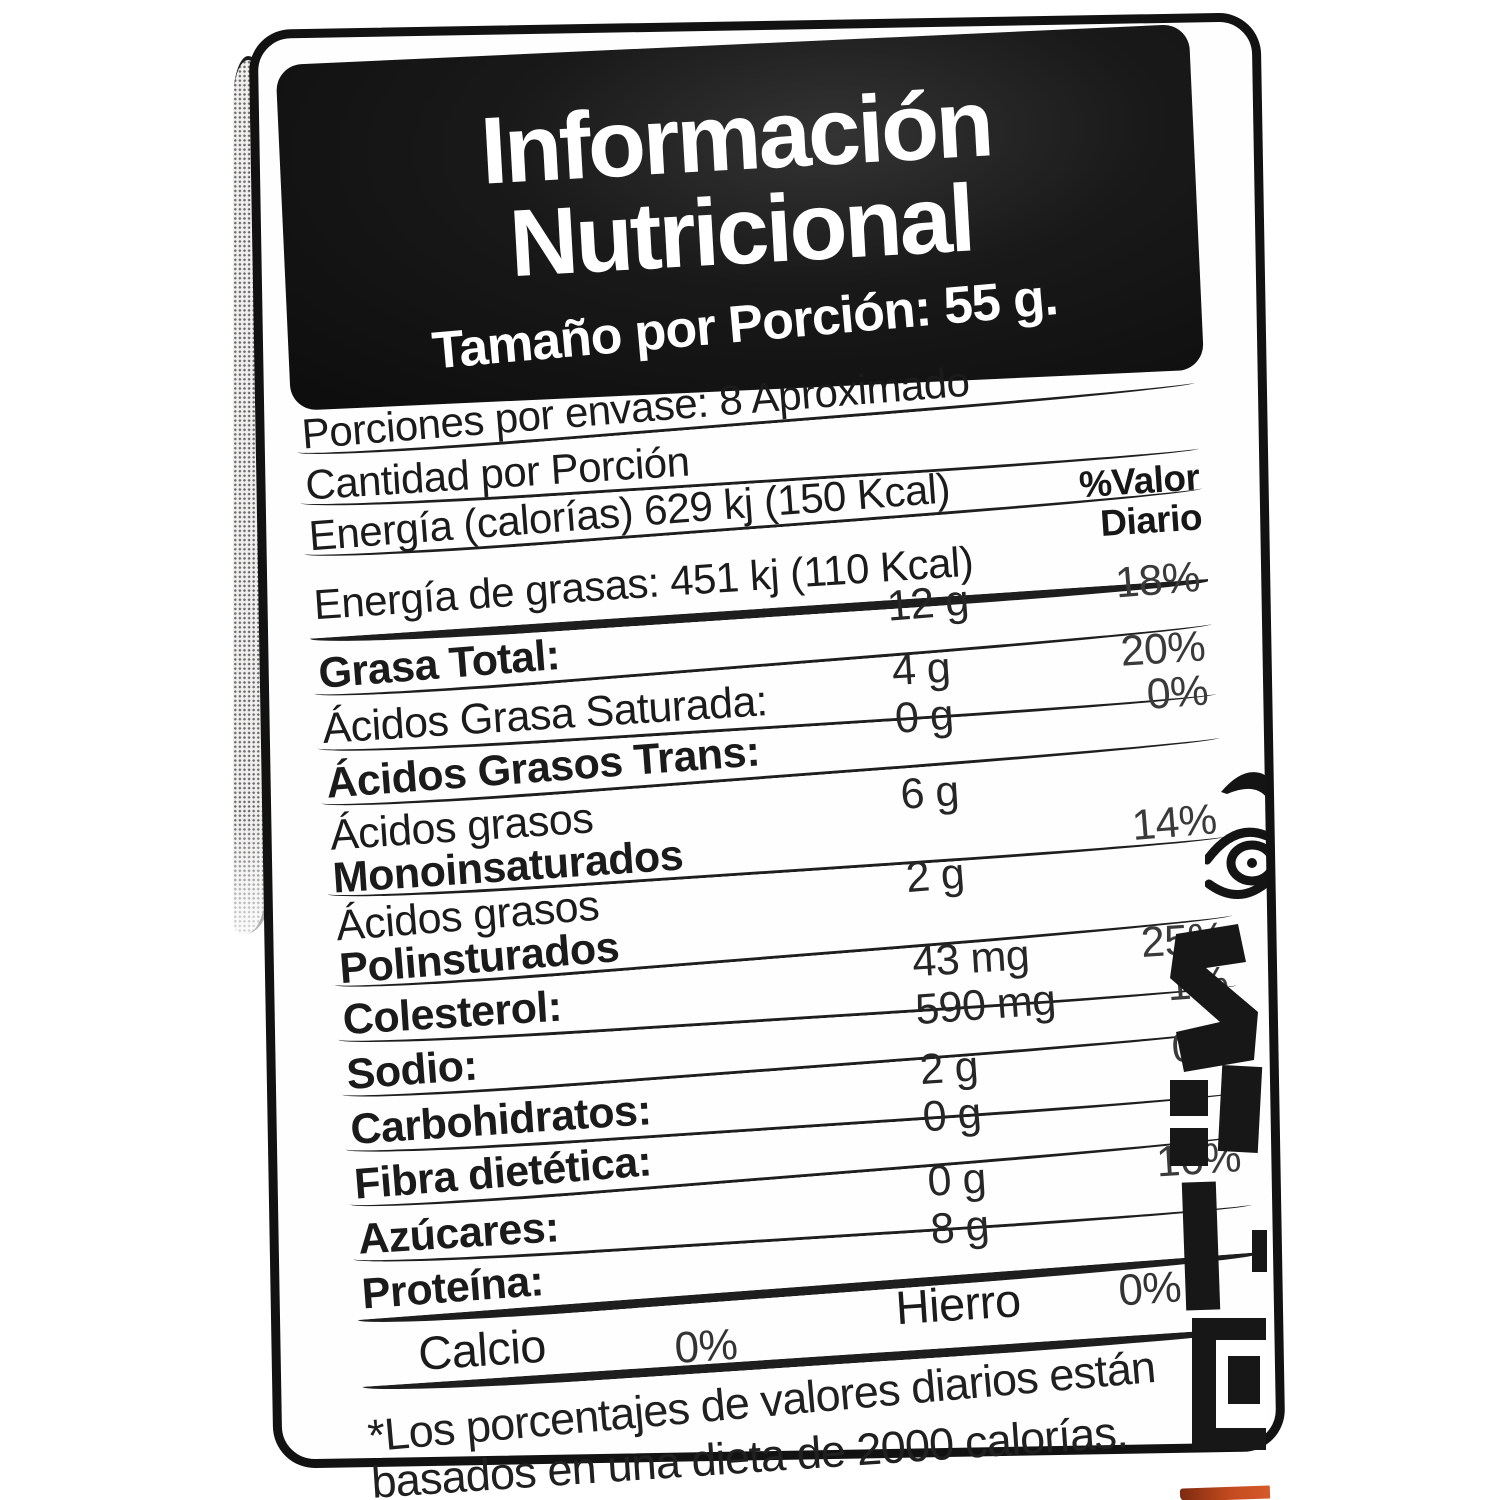 The image size is (1500, 1500). Describe the element at coordinates (439, 664) in the screenshot. I see `nutrient-label: Grasa Total:` at that location.